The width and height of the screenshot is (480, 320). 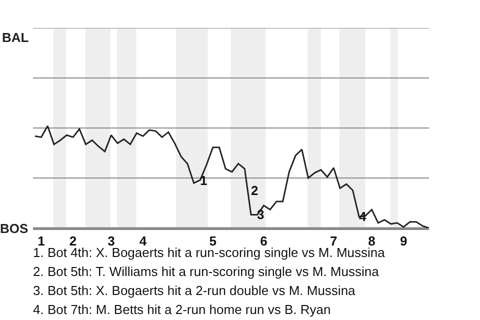 I want to click on annotation: 2, so click(x=254, y=190).